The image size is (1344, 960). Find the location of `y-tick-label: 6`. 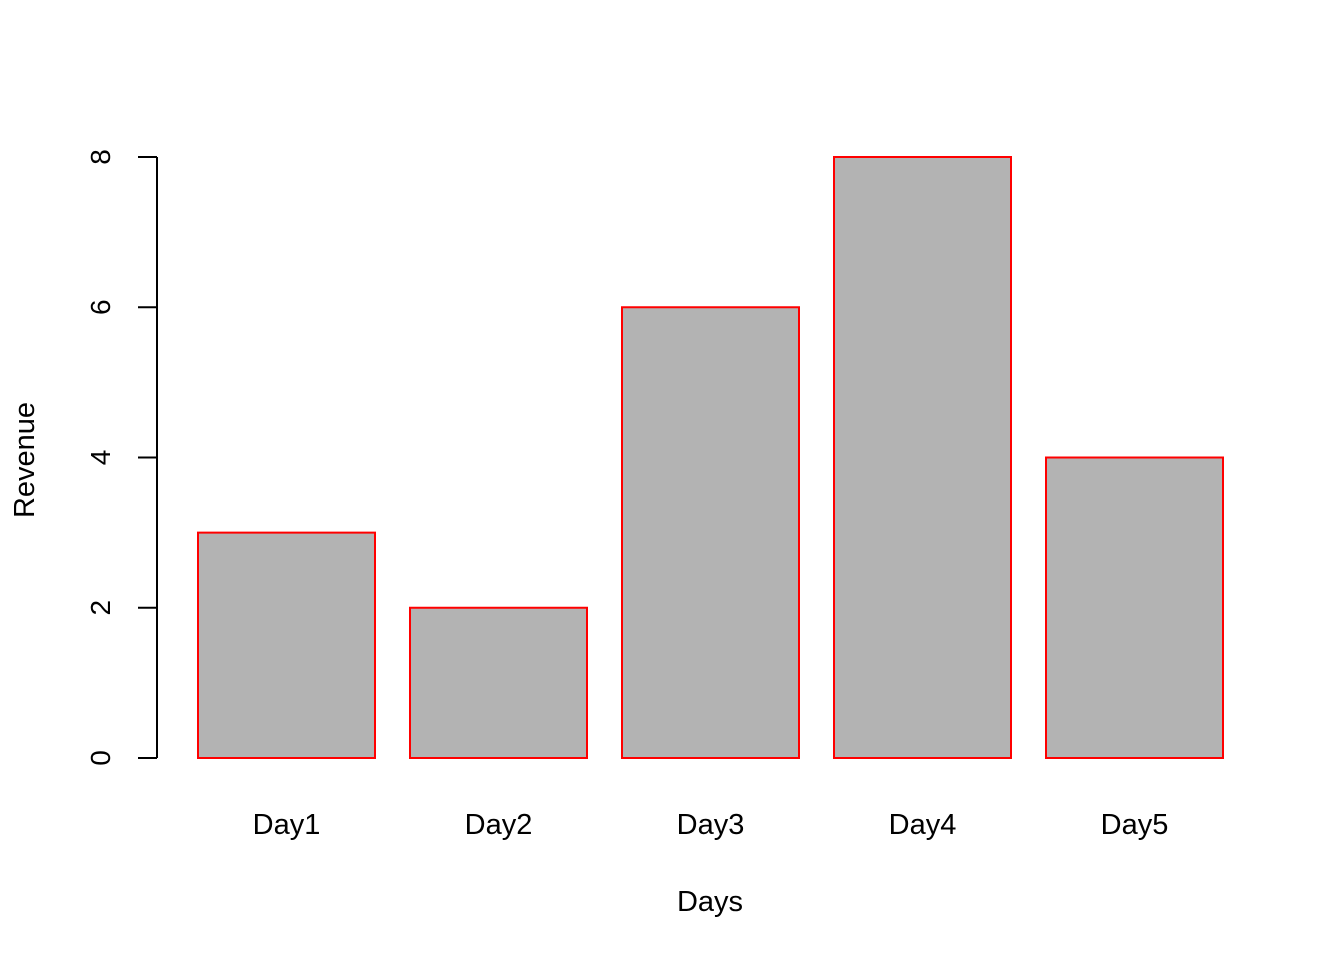

y-tick-label: 6 is located at coordinates (100, 307).